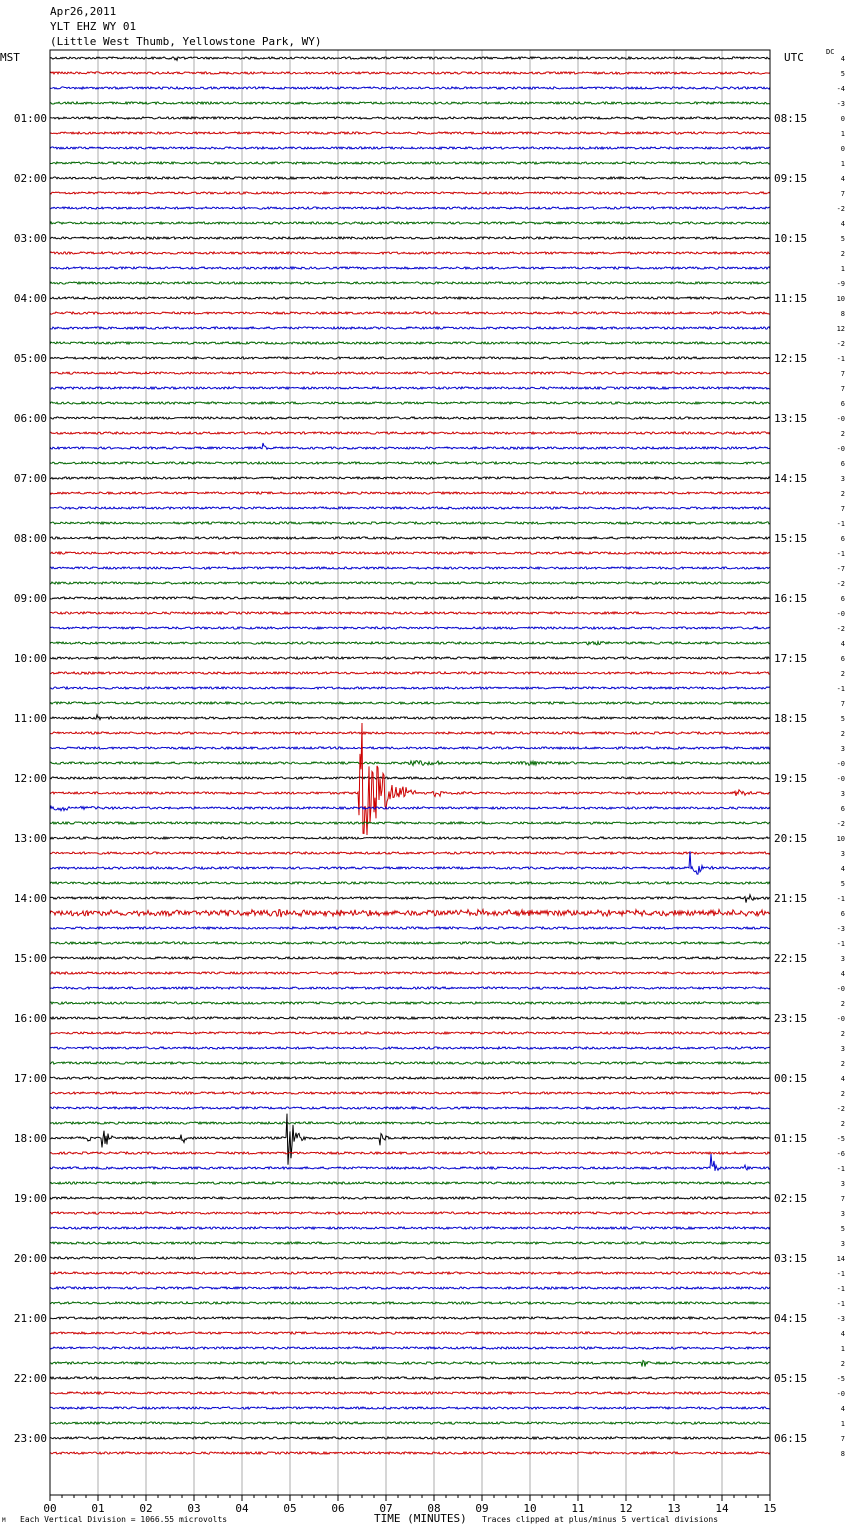 The height and width of the screenshot is (1534, 850). What do you see at coordinates (673, 1508) in the screenshot?
I see `x-tick-label: 13` at bounding box center [673, 1508].